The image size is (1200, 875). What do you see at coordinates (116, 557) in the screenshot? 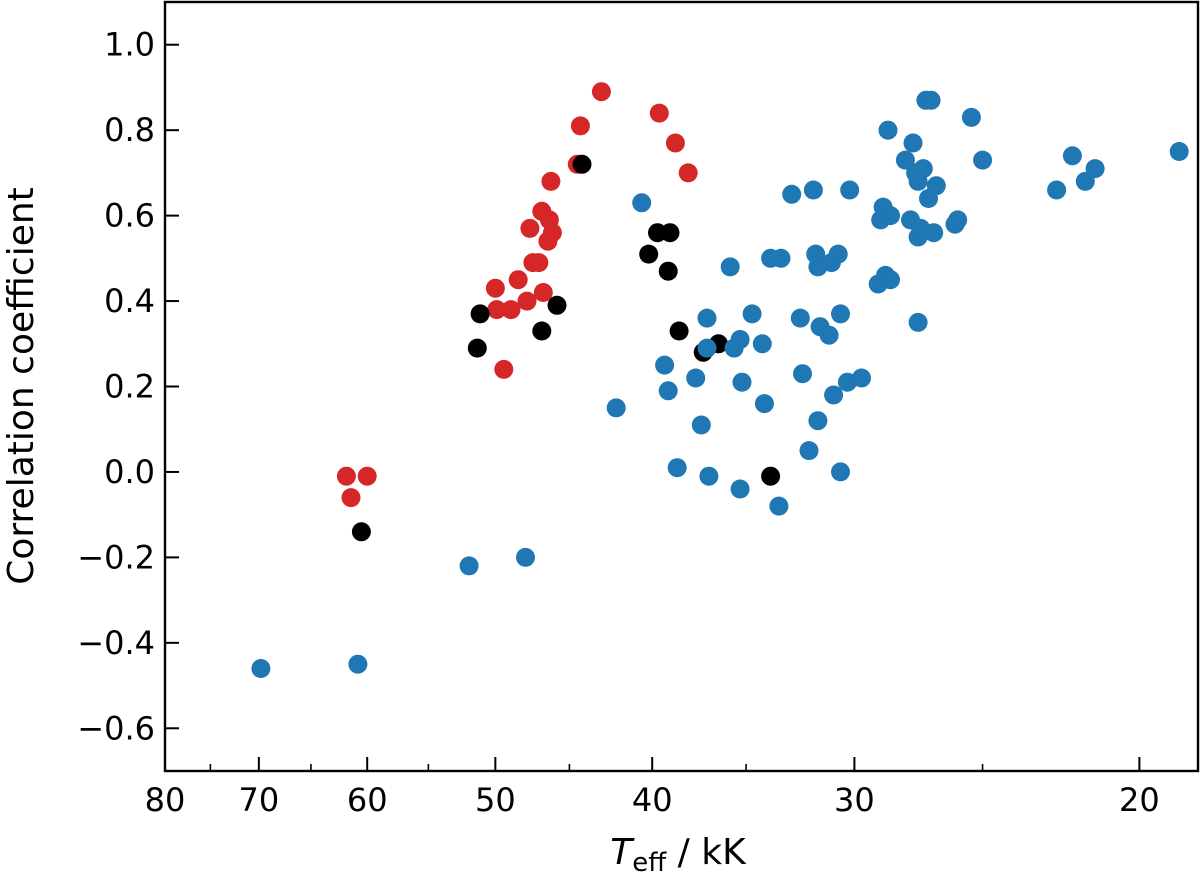
I see `y-tick-label: −0.2` at bounding box center [116, 557].